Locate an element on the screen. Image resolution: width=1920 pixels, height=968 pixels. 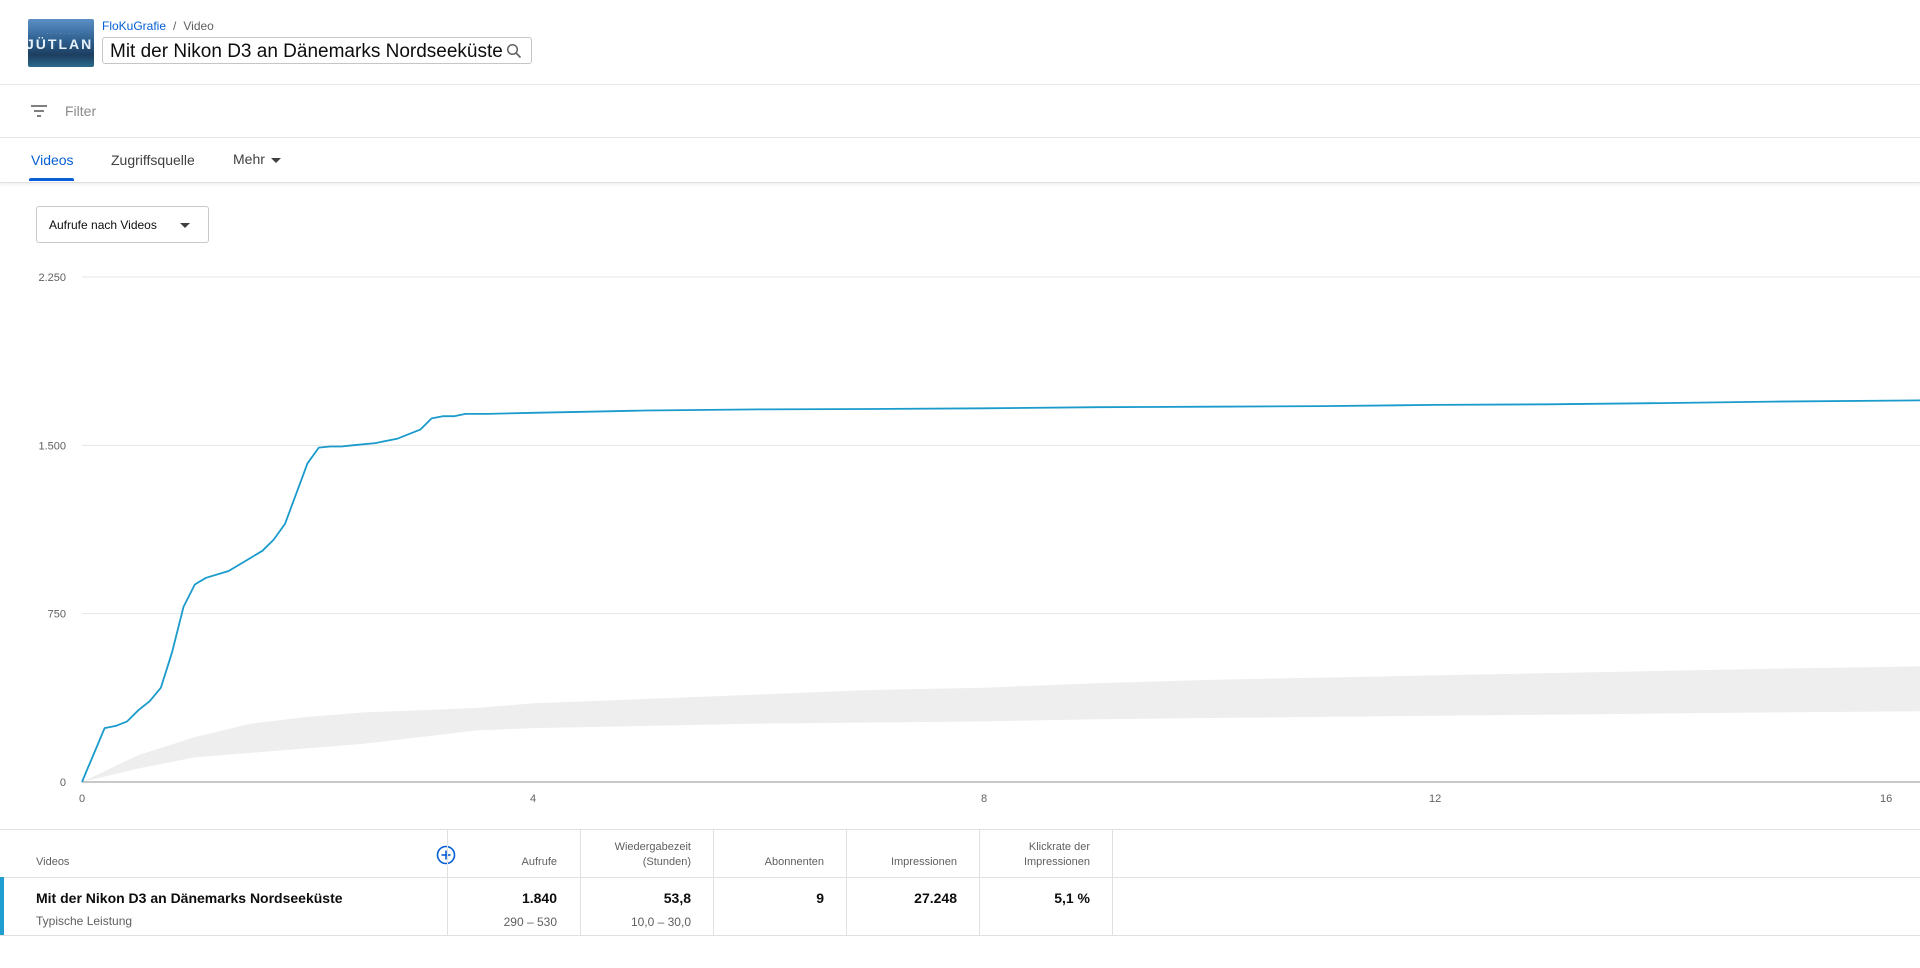
active-tab-indicator is located at coordinates (51, 179).